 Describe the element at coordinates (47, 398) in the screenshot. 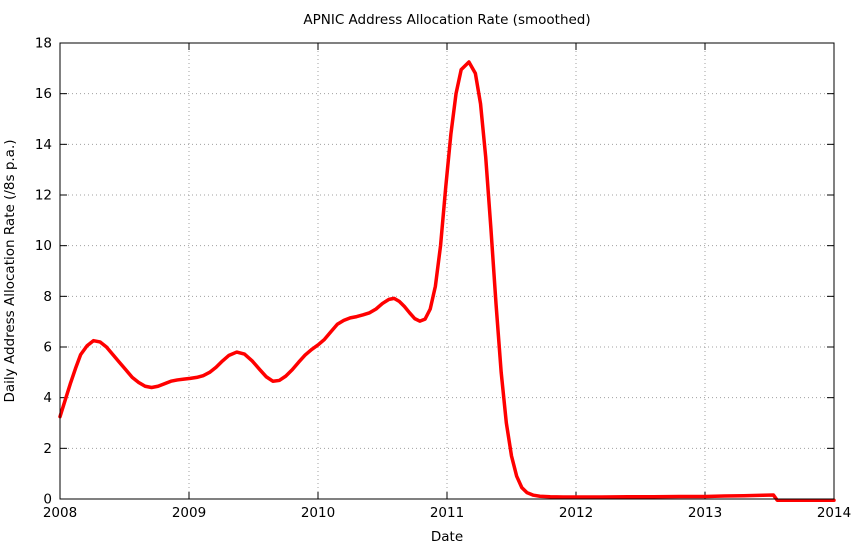

I see `y-tick-label: 4` at that location.